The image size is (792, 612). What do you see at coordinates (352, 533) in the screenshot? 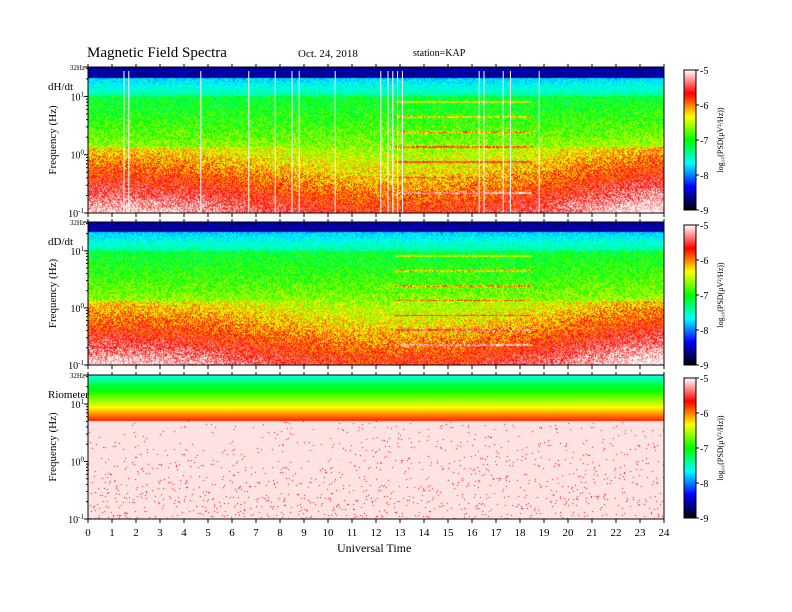
I see `x-tick-label: 11` at bounding box center [352, 533].